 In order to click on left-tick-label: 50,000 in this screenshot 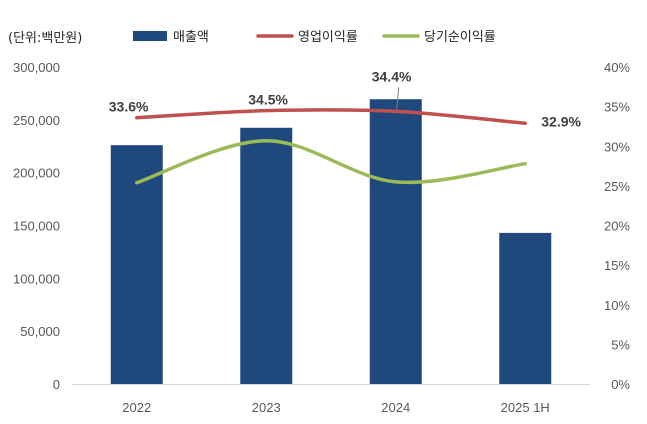, I will do `click(40, 331)`.